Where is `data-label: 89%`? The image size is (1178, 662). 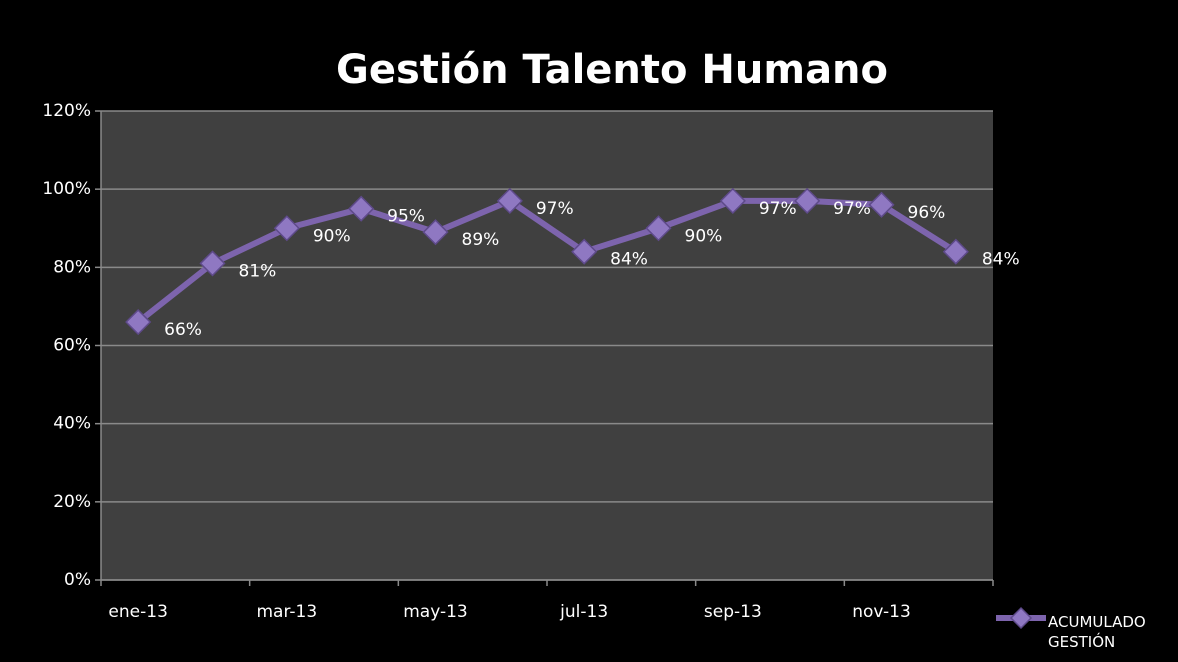
data-label: 89% is located at coordinates (481, 240).